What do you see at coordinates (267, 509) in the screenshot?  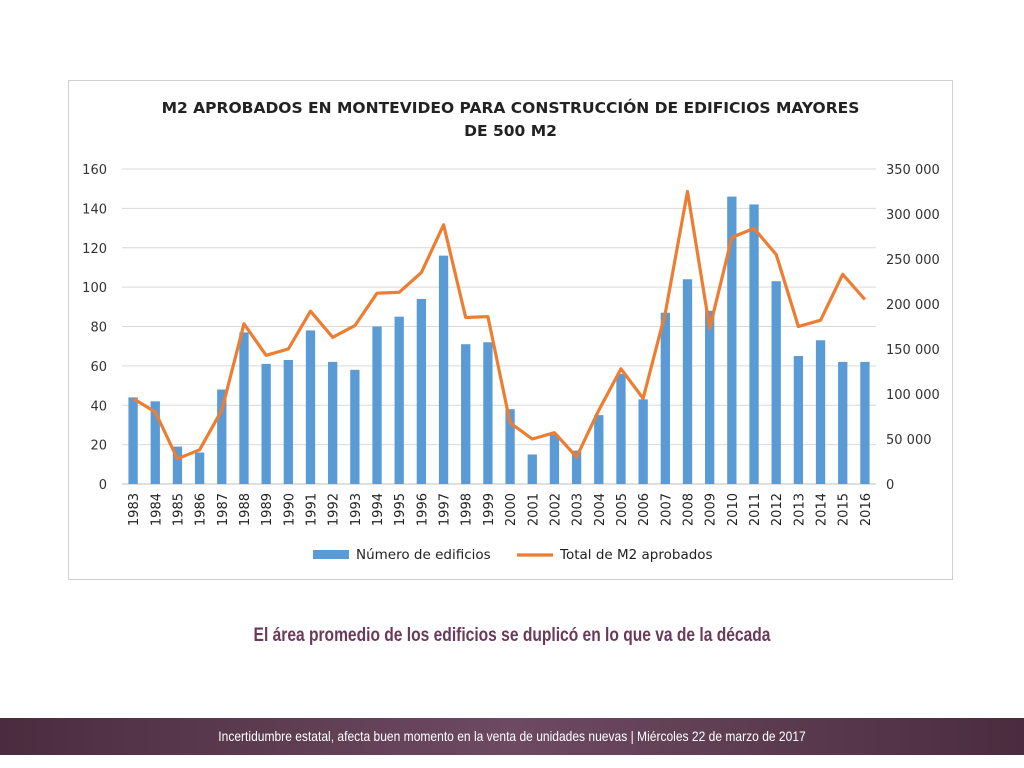 I see `x-tick-label: 1989` at bounding box center [267, 509].